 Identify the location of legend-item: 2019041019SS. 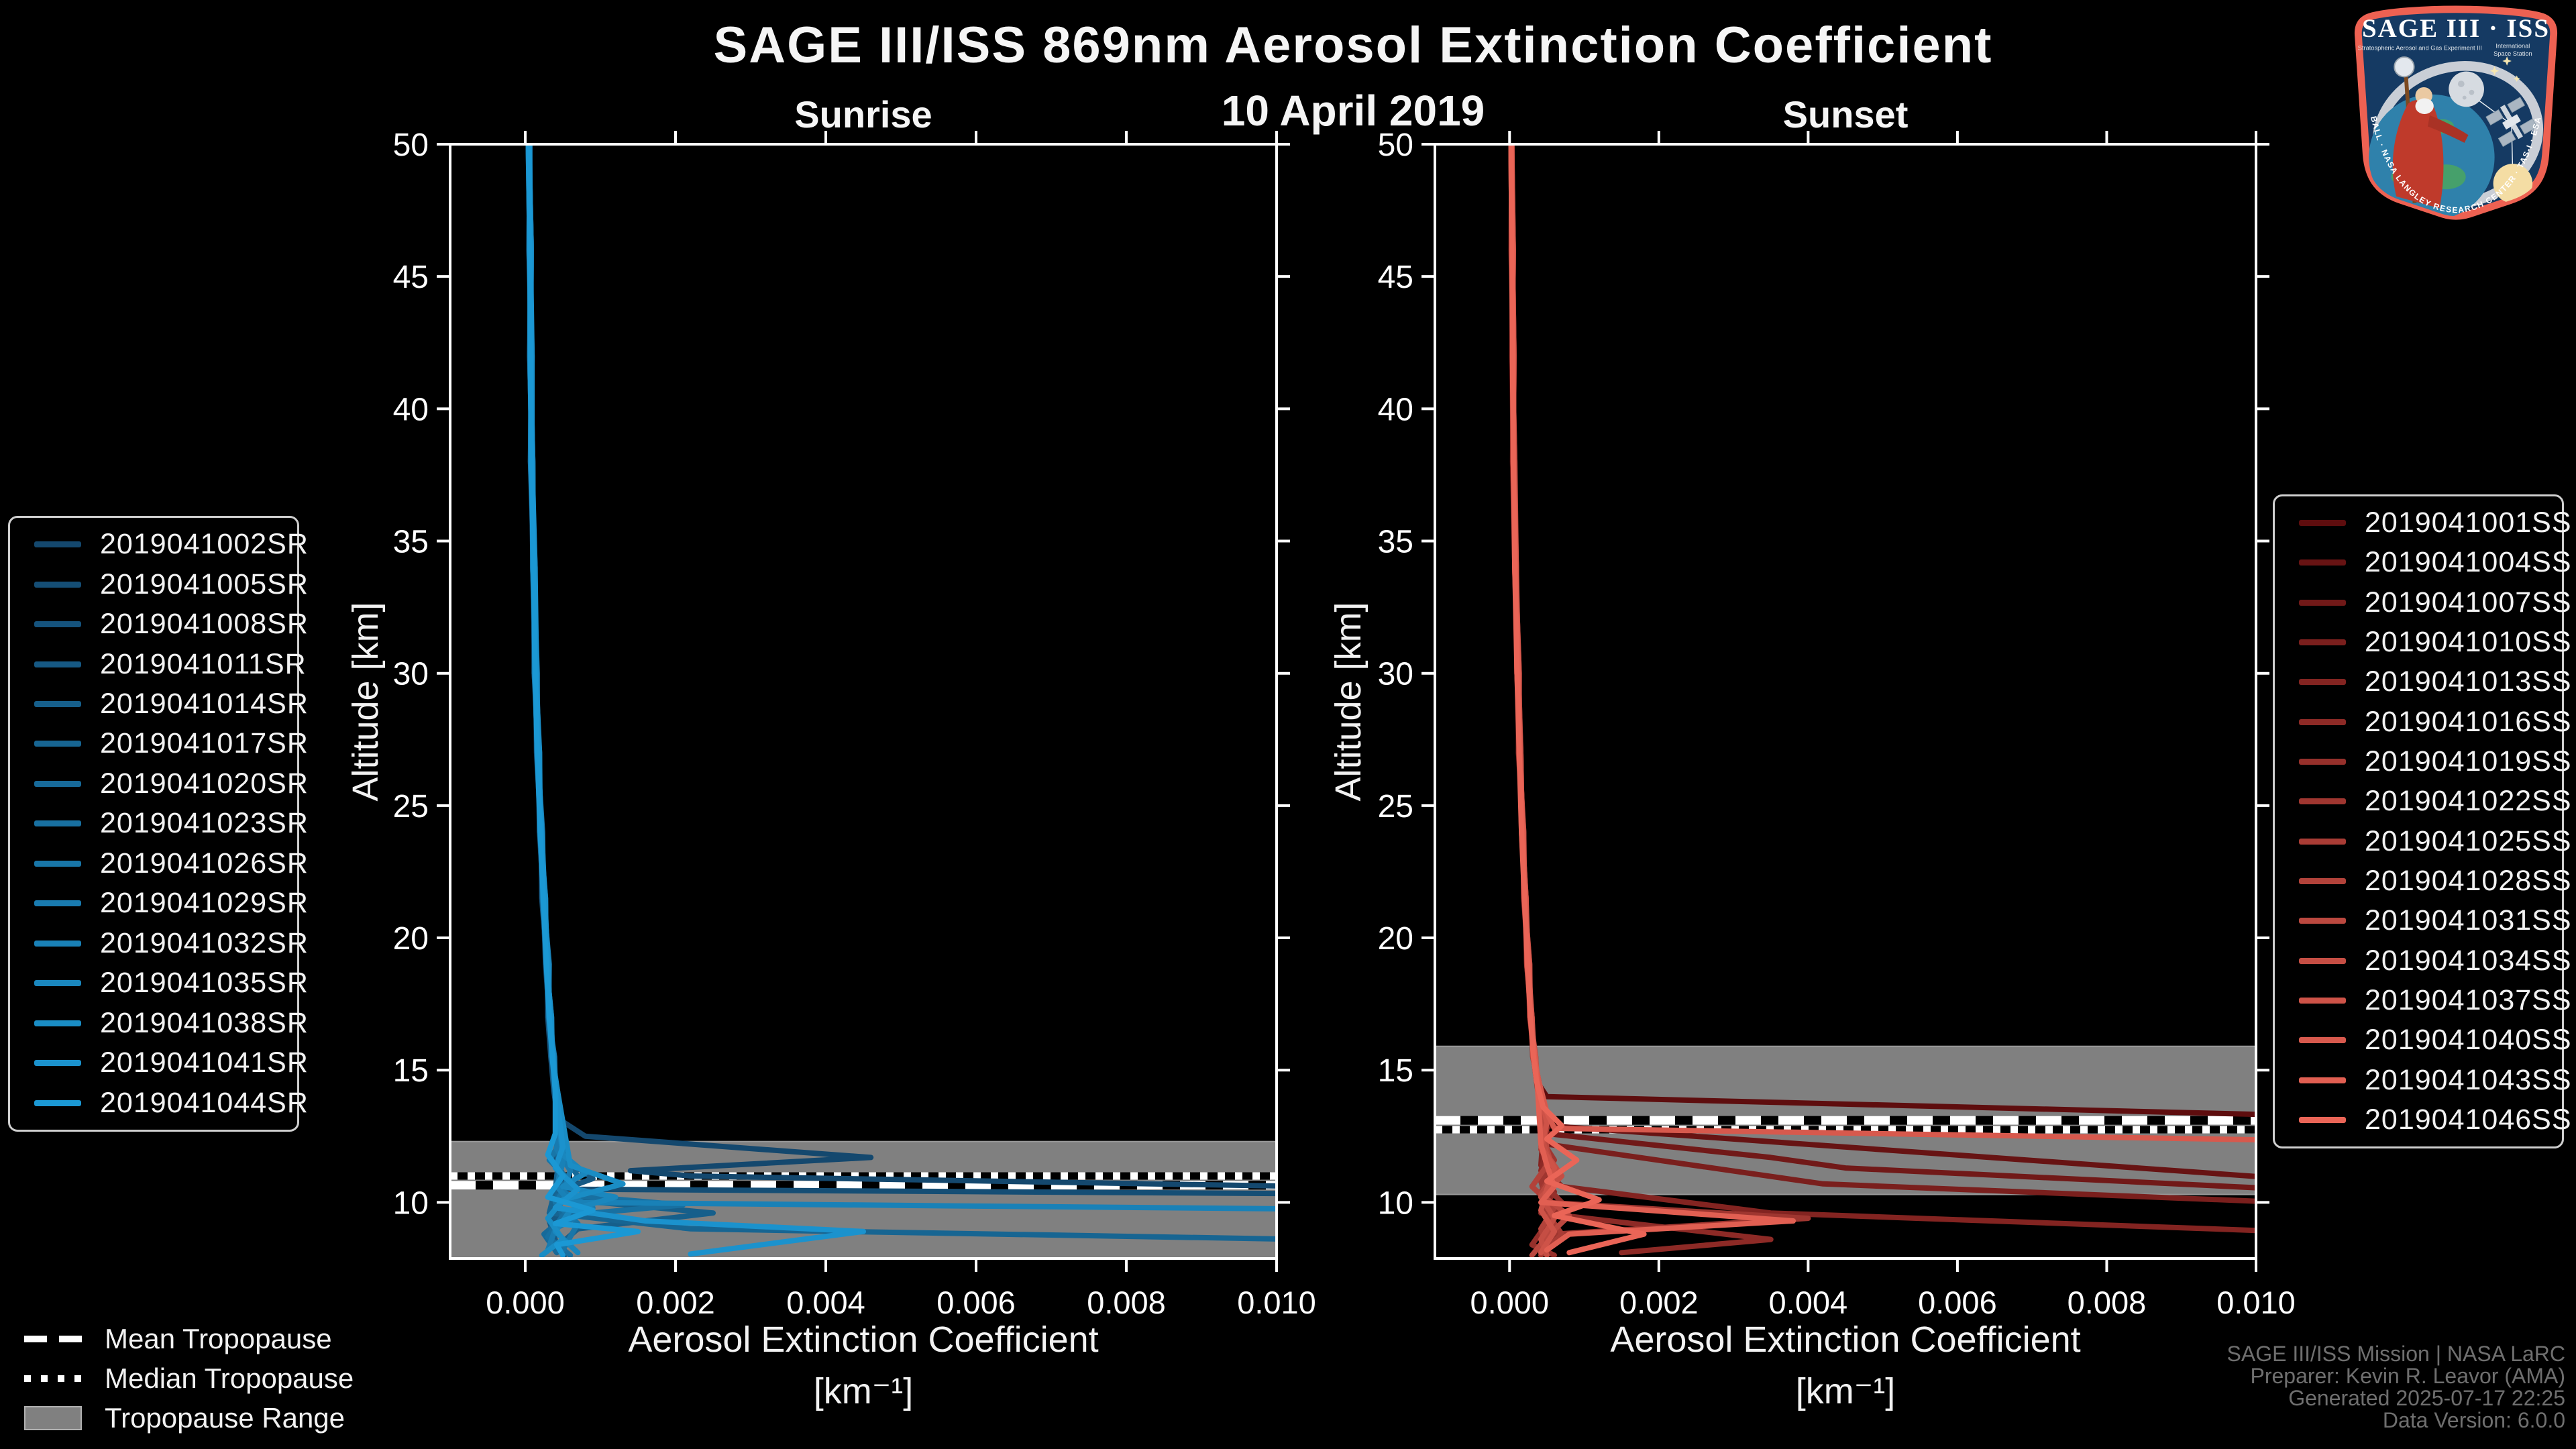
(2423, 761).